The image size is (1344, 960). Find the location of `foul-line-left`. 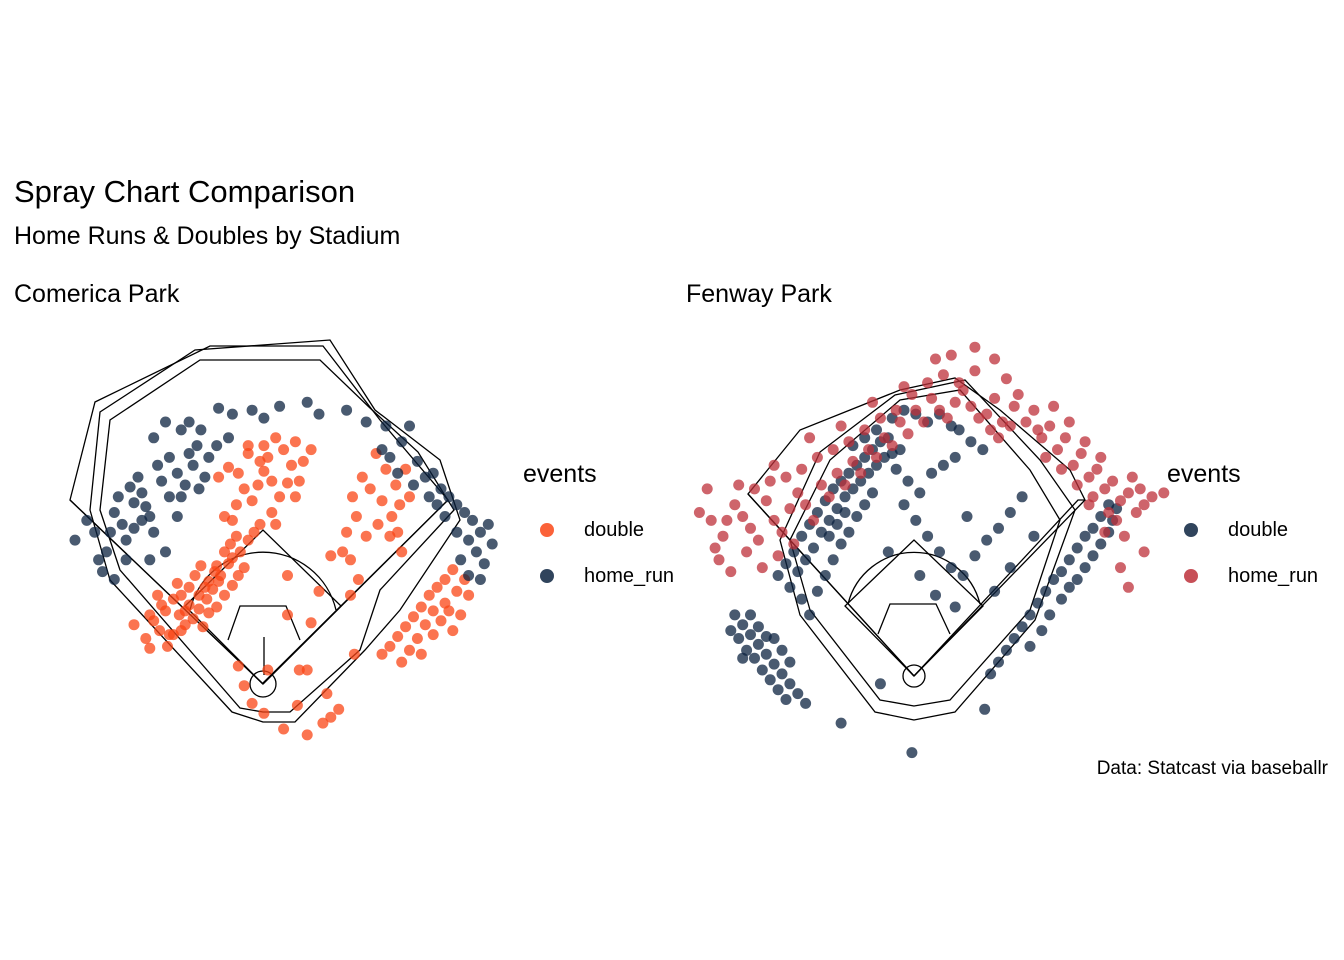

foul-line-left is located at coordinates (166, 592).